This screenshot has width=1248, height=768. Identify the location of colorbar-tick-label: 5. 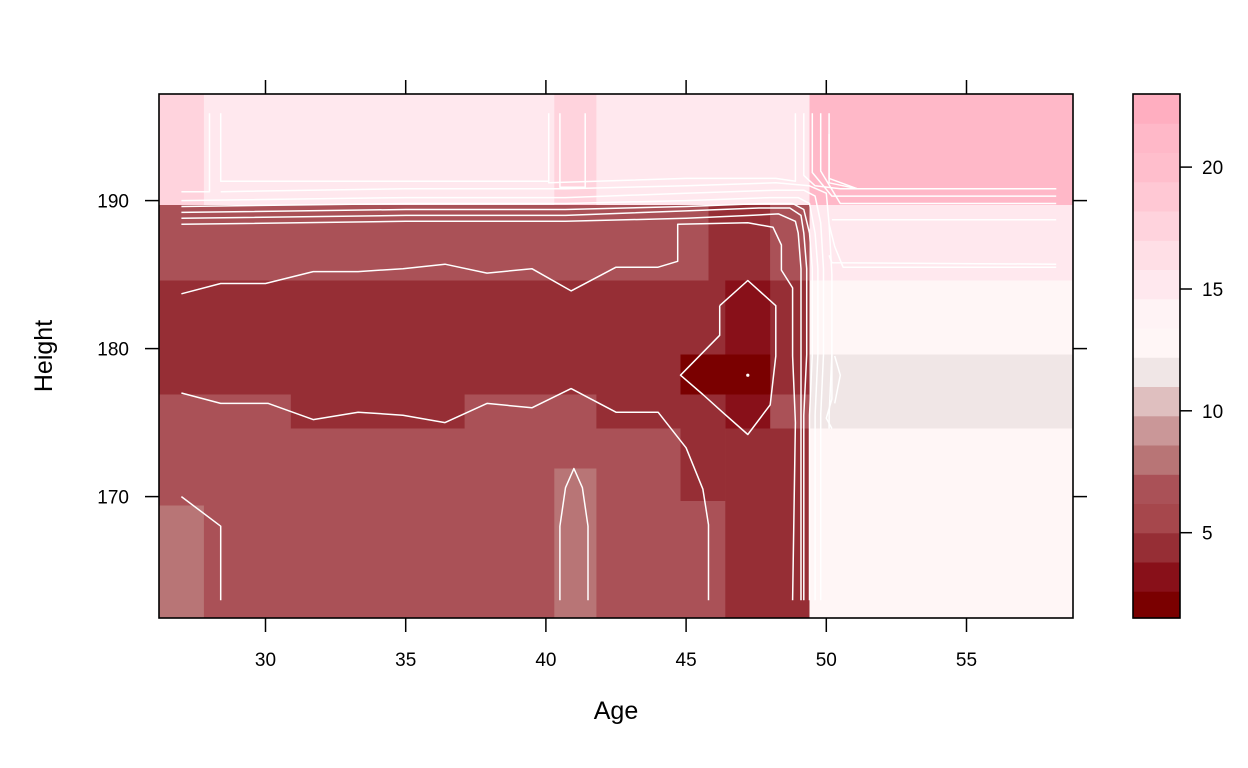
(1207, 534).